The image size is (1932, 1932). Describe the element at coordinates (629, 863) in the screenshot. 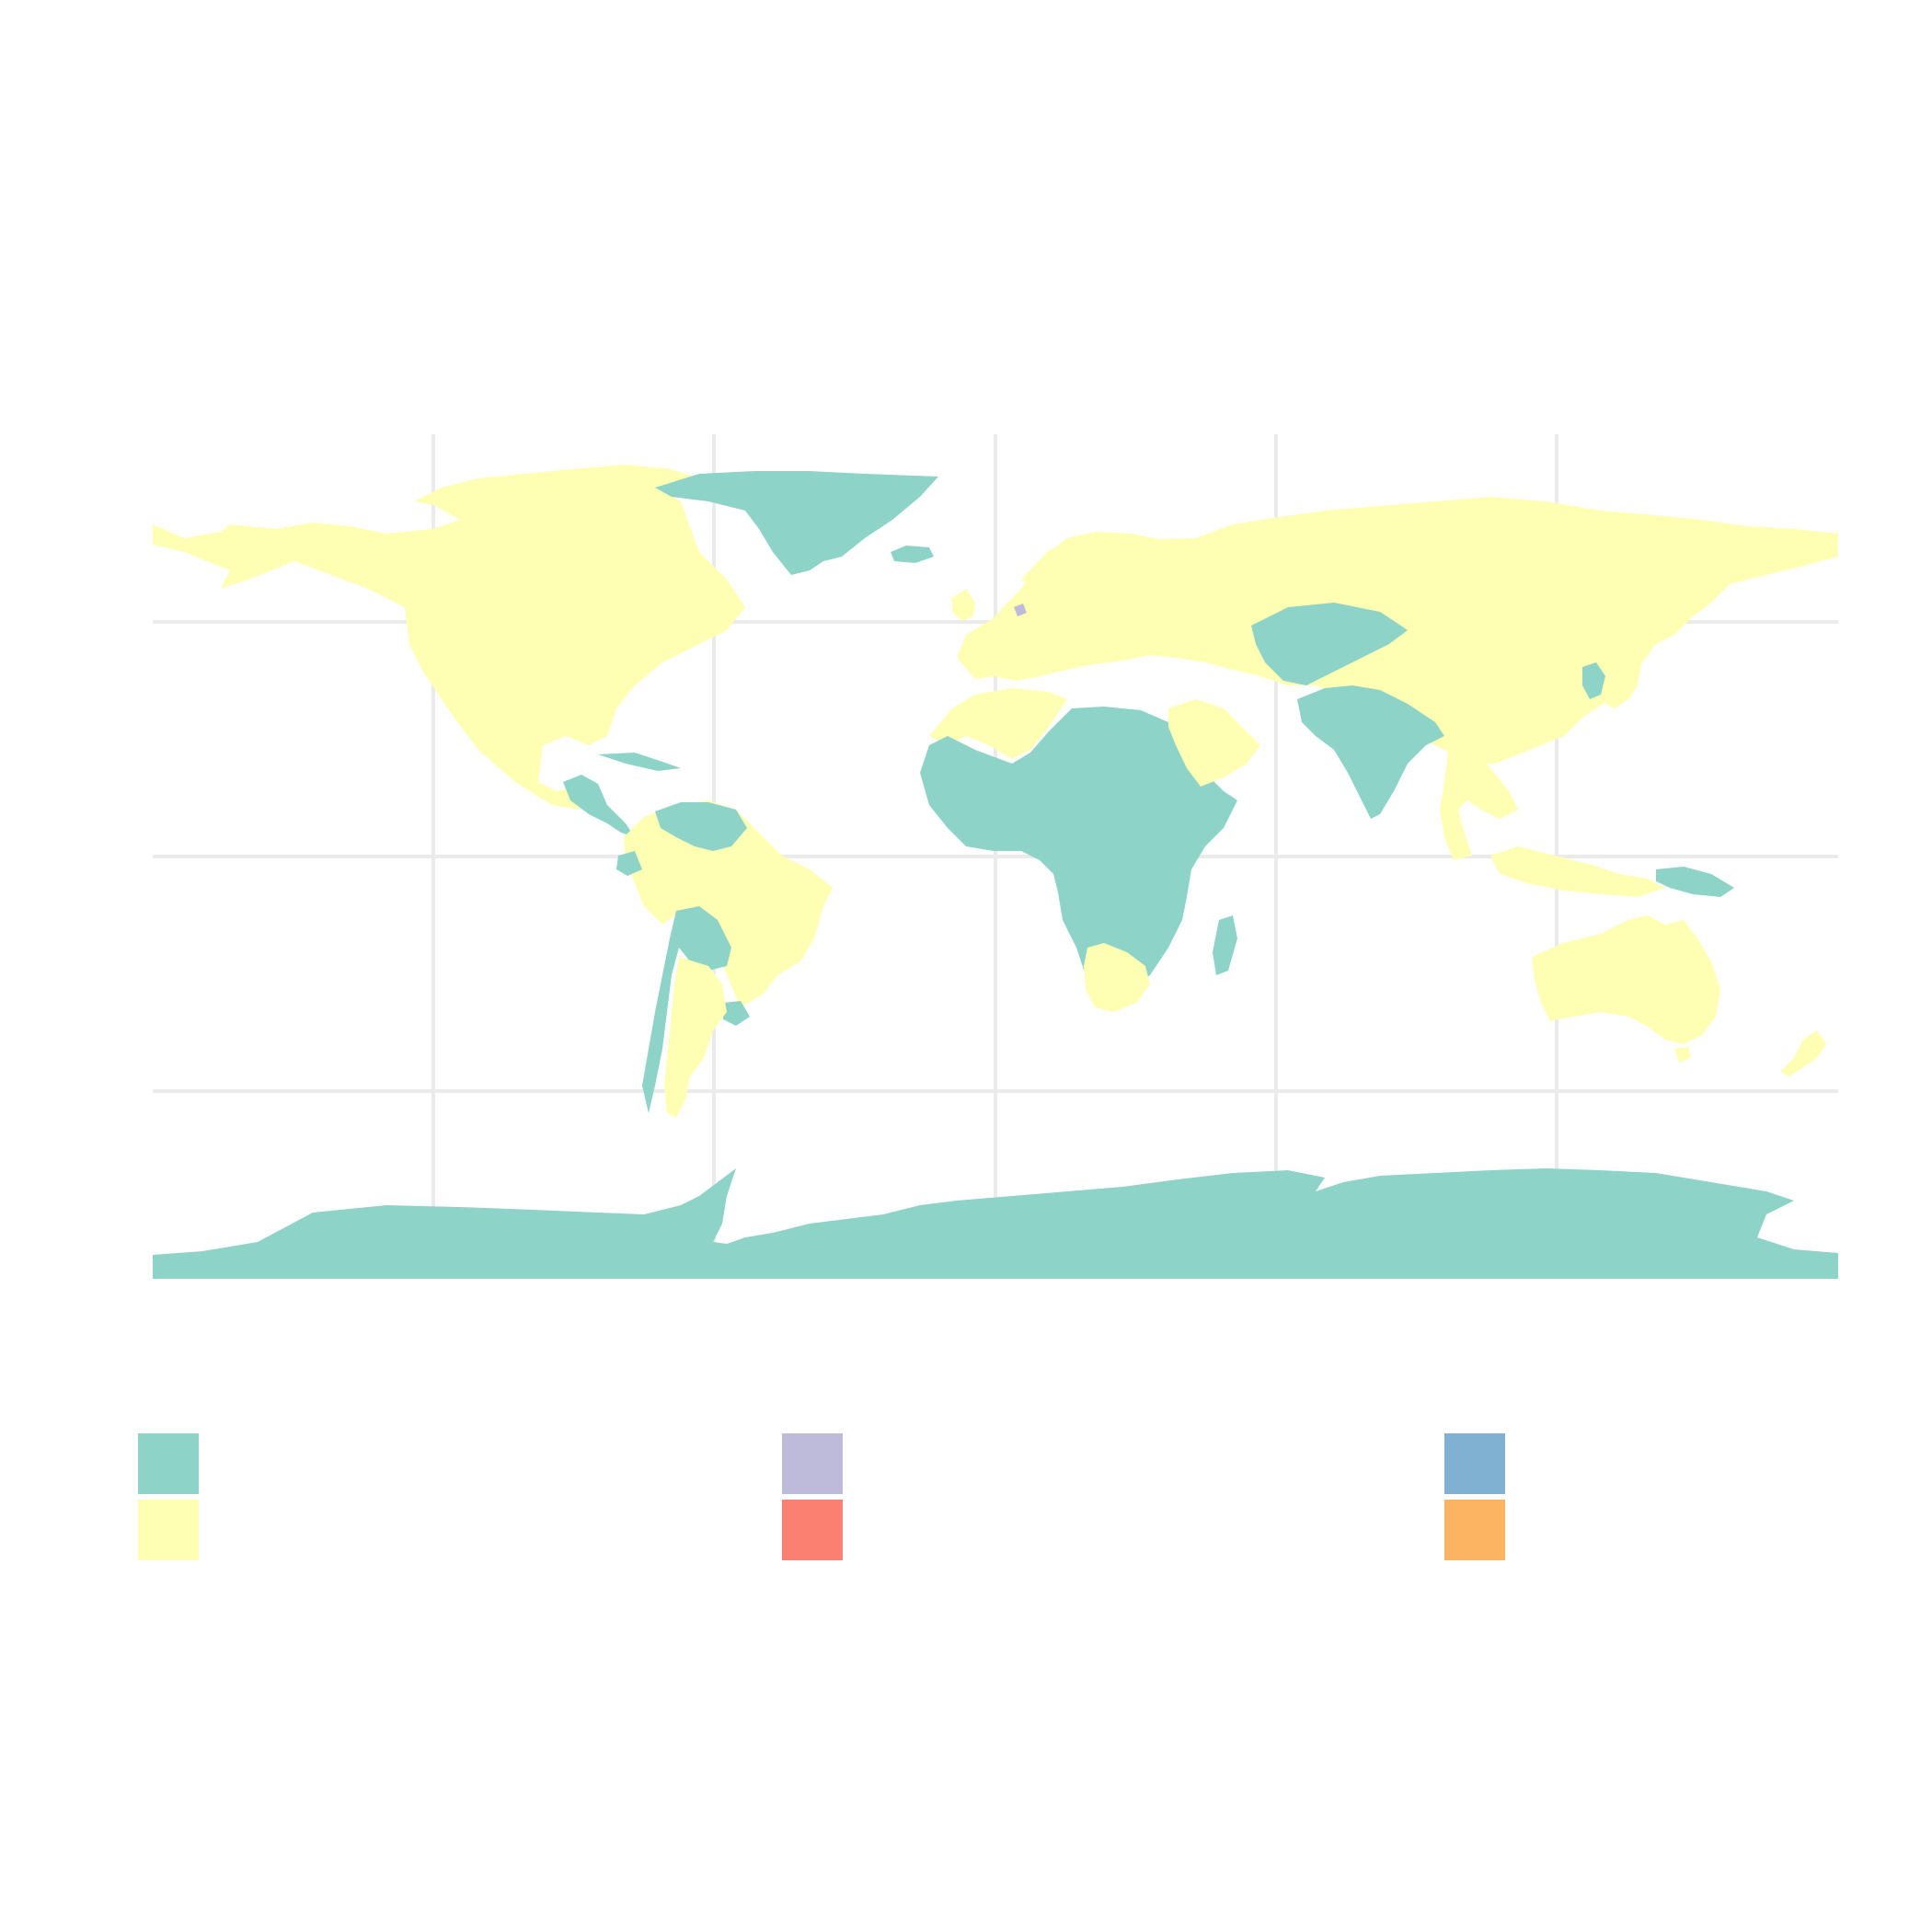

I see `region-ecuador` at that location.